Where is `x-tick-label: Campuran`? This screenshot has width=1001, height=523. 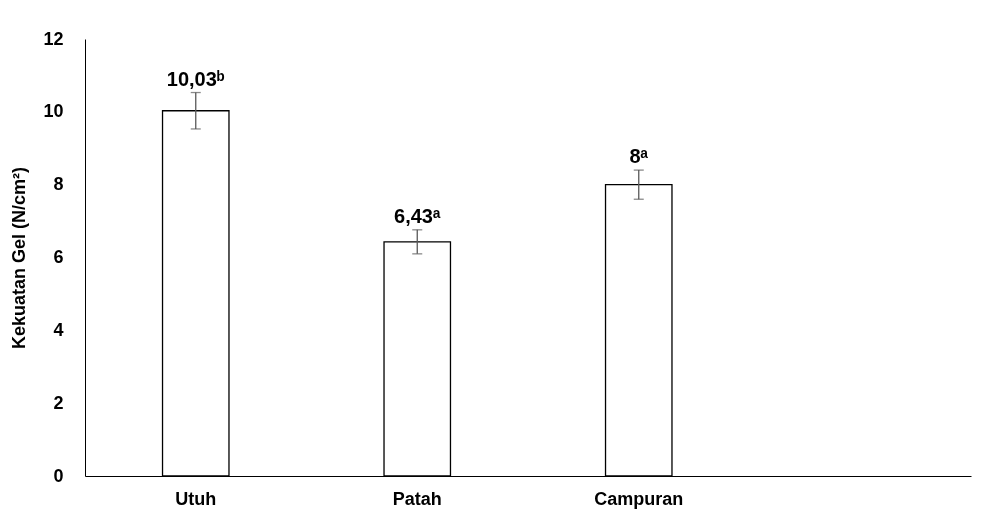 x-tick-label: Campuran is located at coordinates (639, 498).